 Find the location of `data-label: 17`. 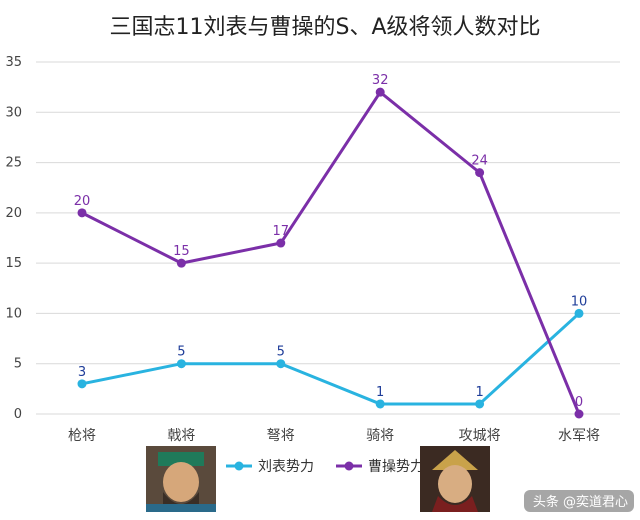

data-label: 17 is located at coordinates (281, 231).